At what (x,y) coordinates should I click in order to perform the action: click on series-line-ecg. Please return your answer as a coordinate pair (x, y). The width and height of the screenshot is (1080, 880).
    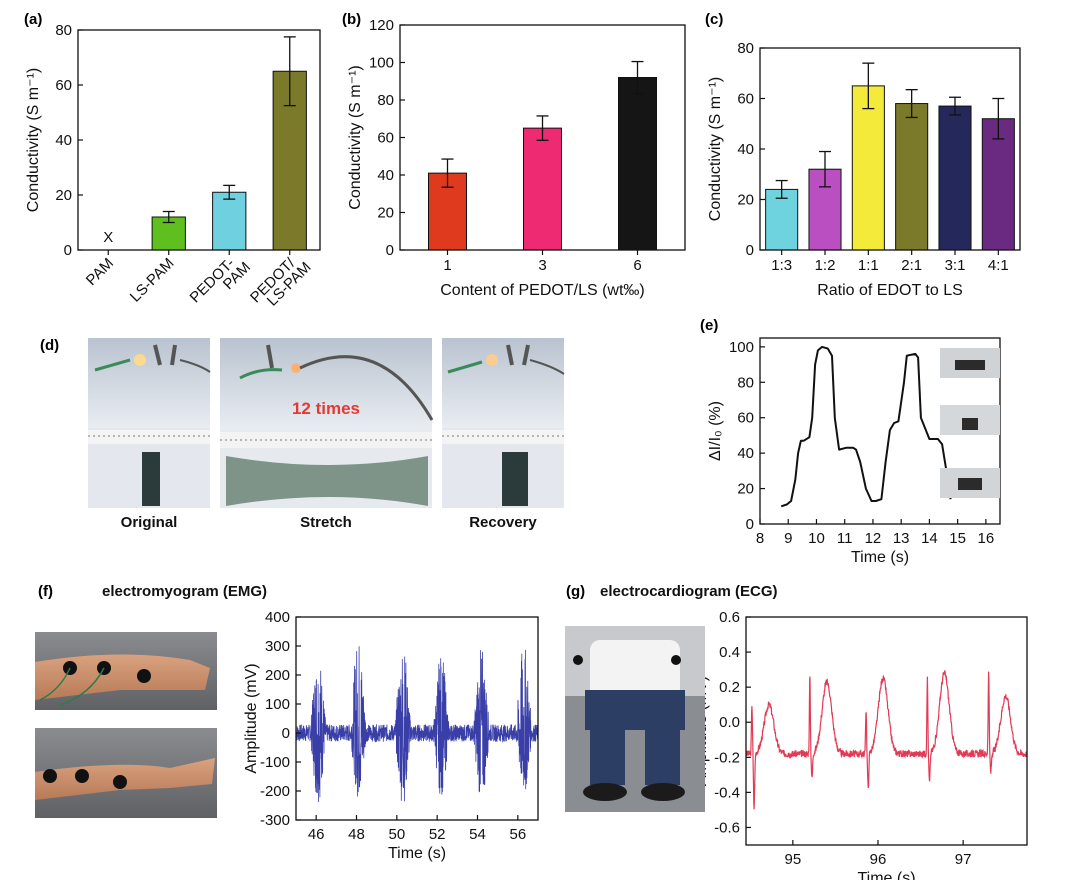
    Looking at the image, I should click on (886, 740).